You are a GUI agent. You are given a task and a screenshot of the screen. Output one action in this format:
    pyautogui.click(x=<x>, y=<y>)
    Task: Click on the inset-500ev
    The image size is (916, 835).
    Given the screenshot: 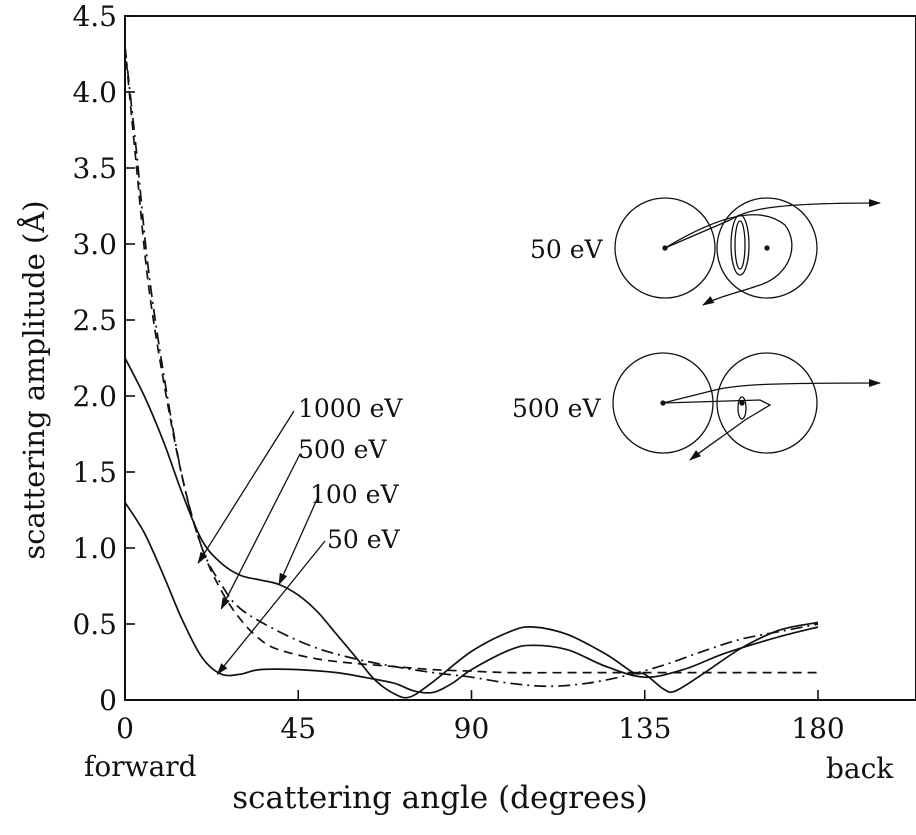 What is the action you would take?
    pyautogui.click(x=746, y=406)
    